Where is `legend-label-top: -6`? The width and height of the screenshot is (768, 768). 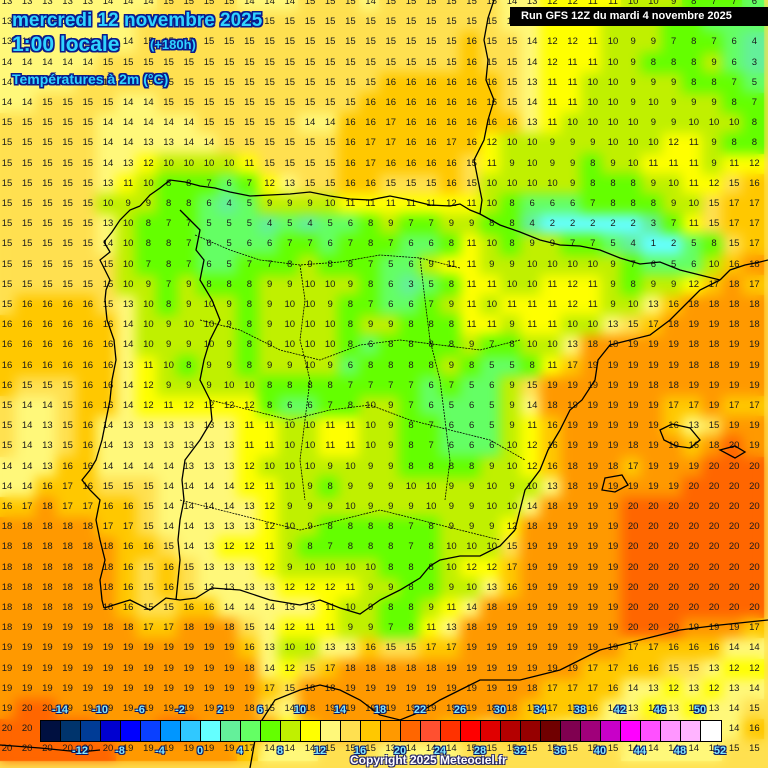 legend-label-top: -6 is located at coordinates (140, 710).